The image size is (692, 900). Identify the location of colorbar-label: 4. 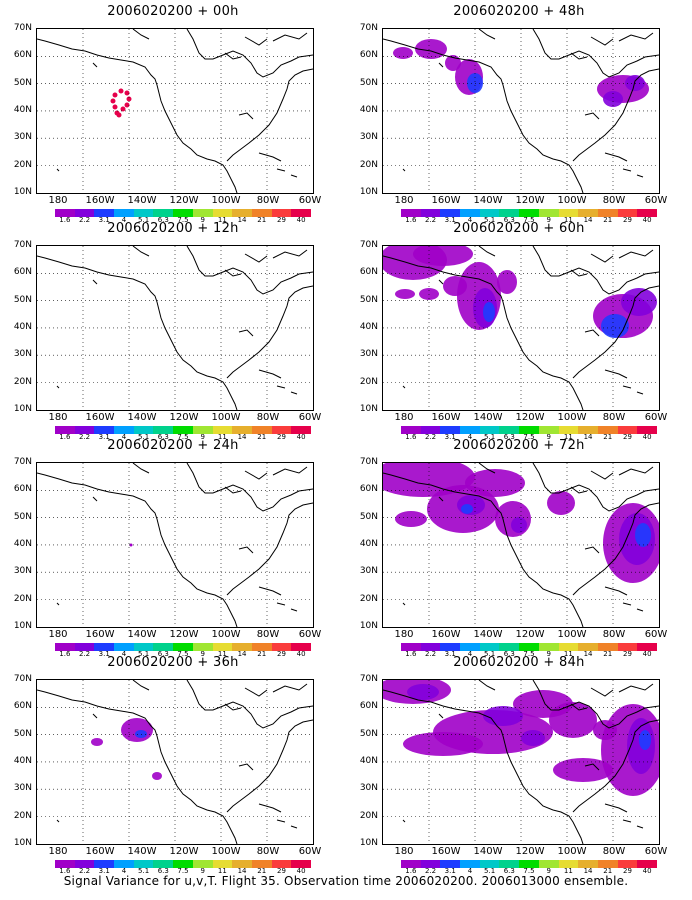
(124, 437).